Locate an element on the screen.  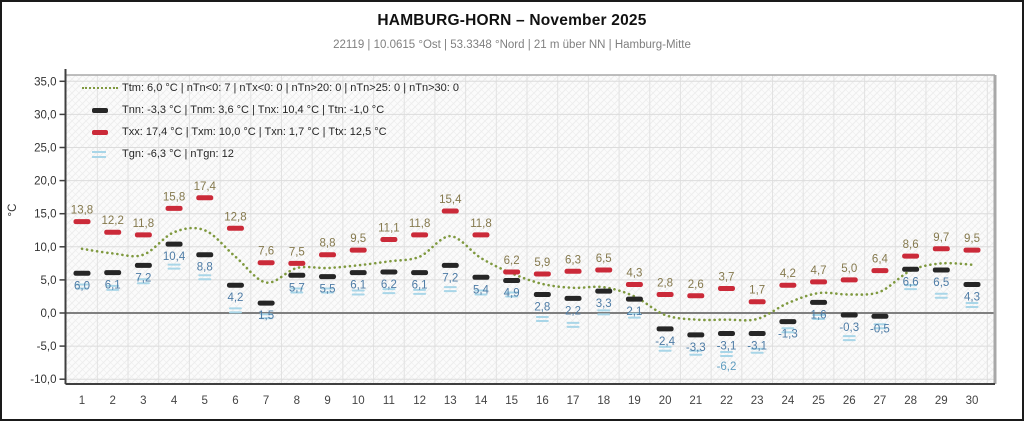
tx-value-label: 6,4 is located at coordinates (880, 260).